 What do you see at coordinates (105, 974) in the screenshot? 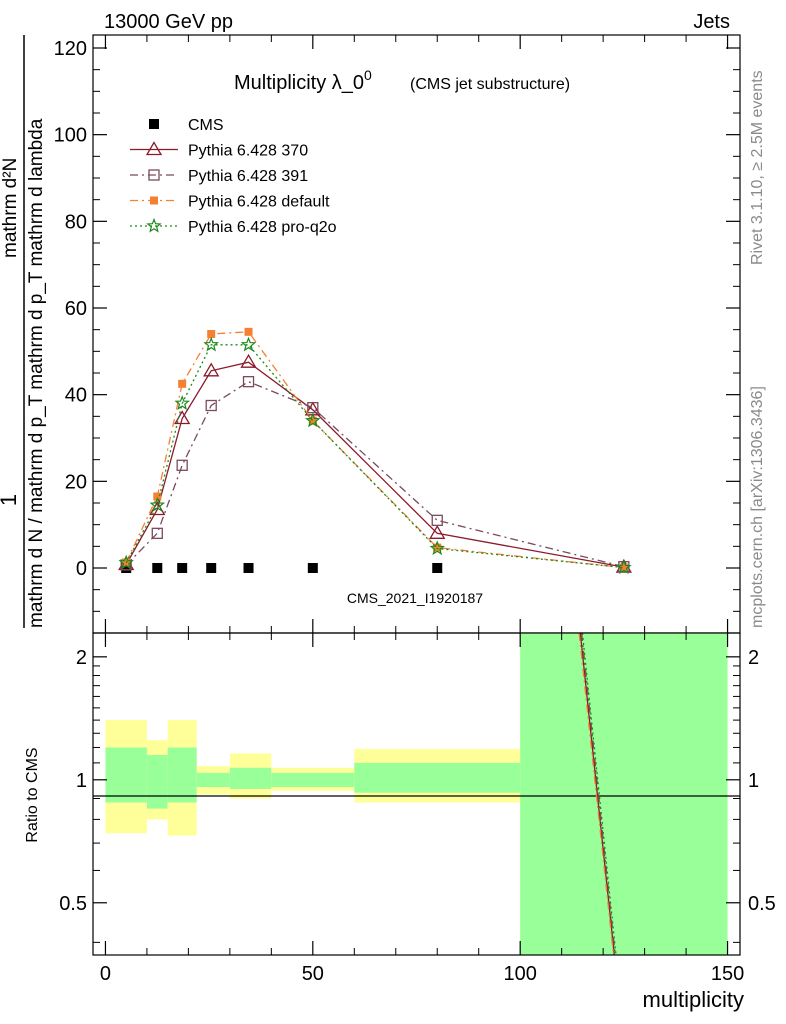
I see `x-tick-label: 0` at bounding box center [105, 974].